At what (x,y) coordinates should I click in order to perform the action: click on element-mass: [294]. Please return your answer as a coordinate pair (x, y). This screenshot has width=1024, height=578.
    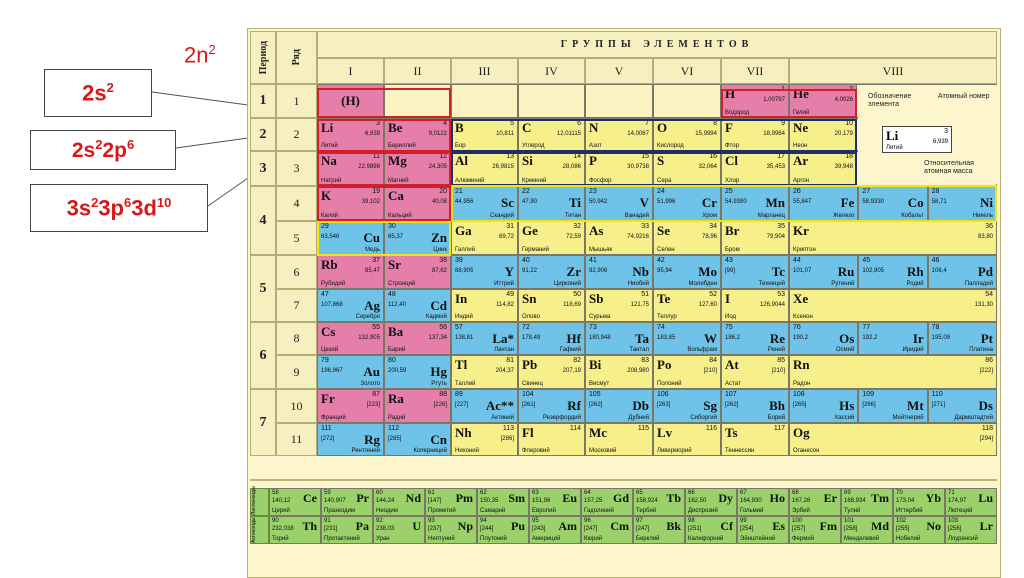
    Looking at the image, I should click on (986, 439).